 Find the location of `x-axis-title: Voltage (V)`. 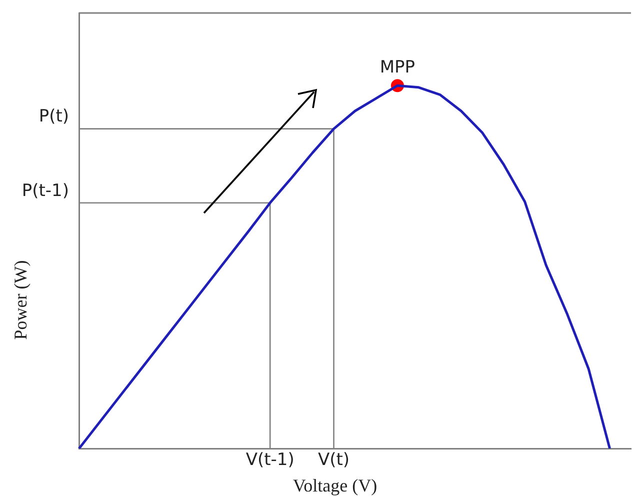

x-axis-title: Voltage (V) is located at coordinates (335, 486).